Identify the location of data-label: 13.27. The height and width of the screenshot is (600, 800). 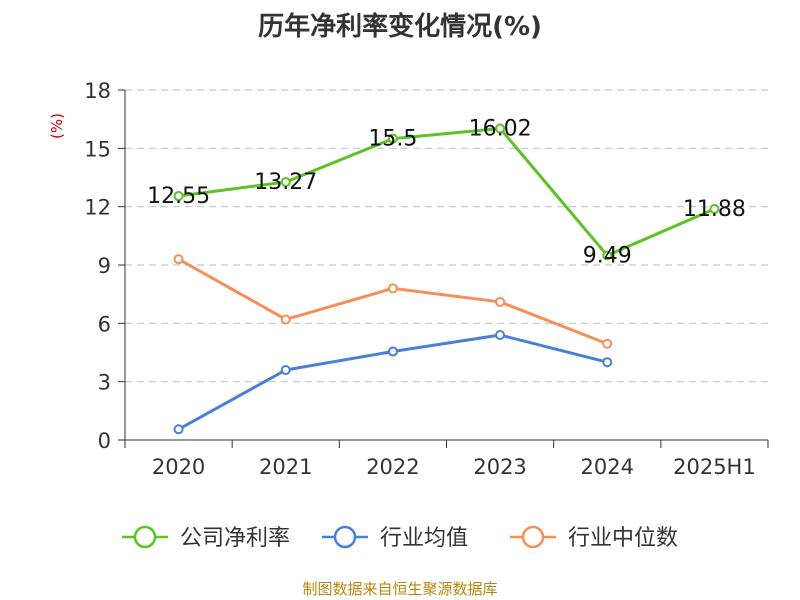
(285, 182).